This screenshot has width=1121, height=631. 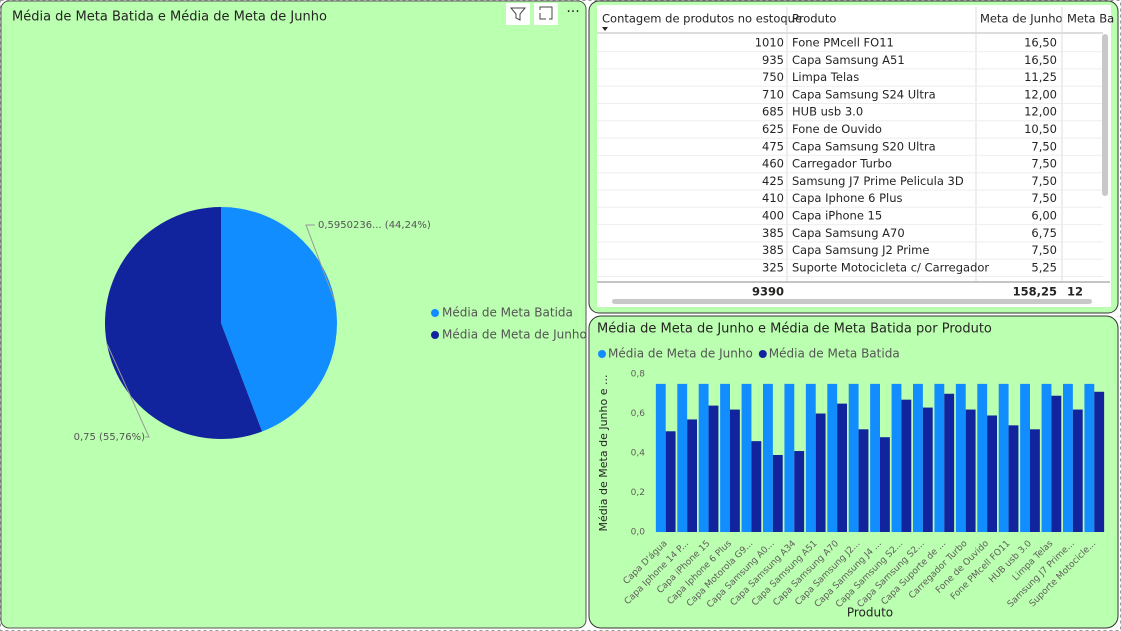 What do you see at coordinates (827, 112) in the screenshot?
I see `table-cell: HUB usb 3.0` at bounding box center [827, 112].